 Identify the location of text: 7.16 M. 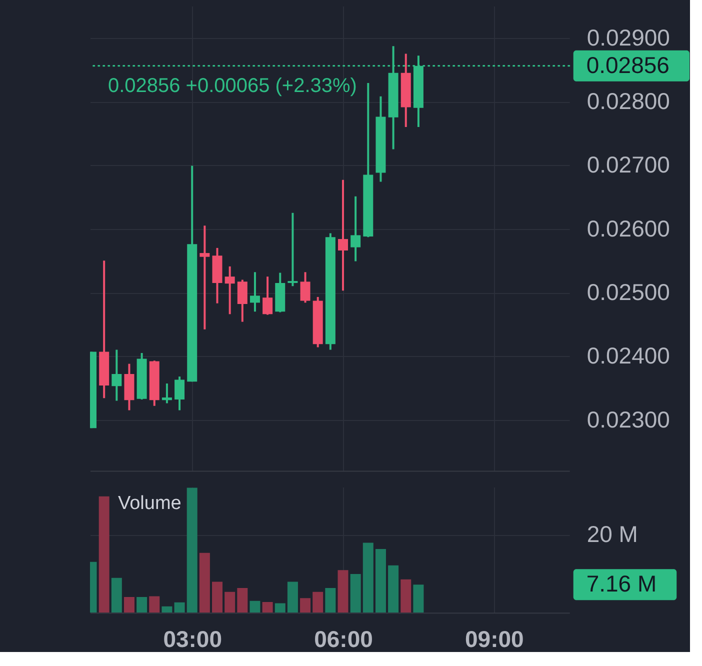
(621, 583).